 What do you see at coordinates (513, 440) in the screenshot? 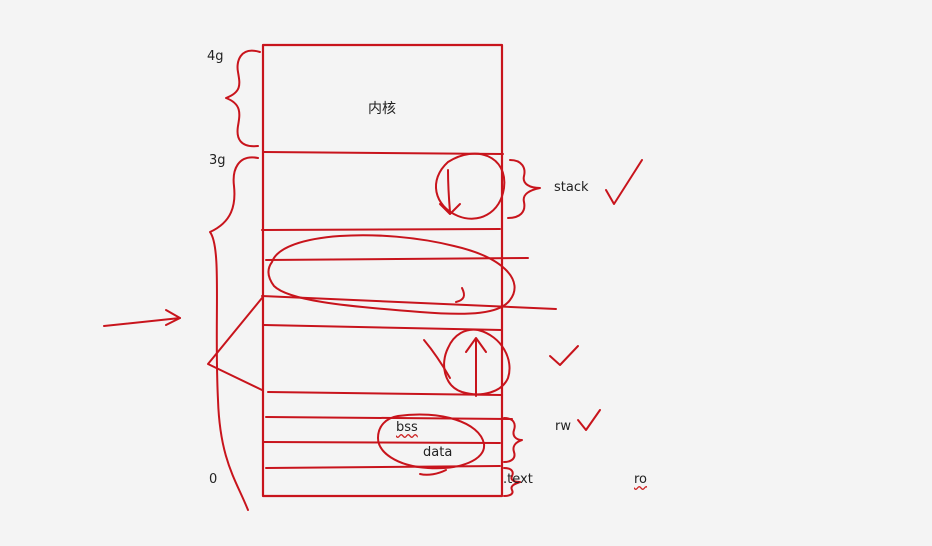
I see `rw-brace` at bounding box center [513, 440].